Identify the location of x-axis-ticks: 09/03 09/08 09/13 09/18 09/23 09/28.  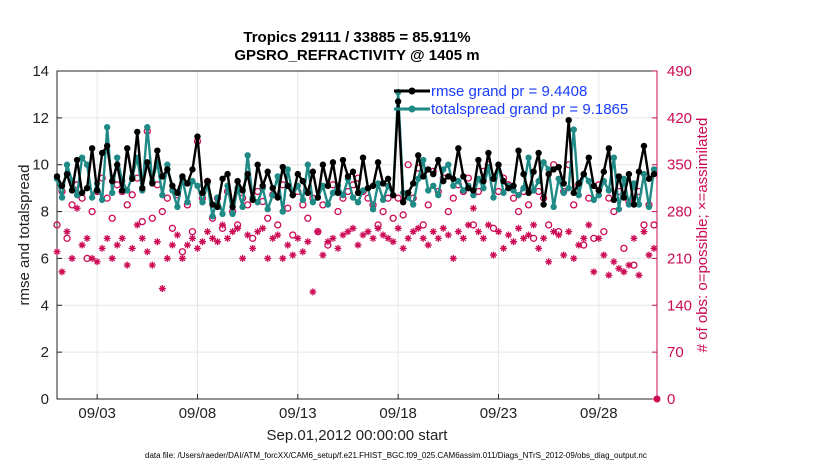
(348, 408).